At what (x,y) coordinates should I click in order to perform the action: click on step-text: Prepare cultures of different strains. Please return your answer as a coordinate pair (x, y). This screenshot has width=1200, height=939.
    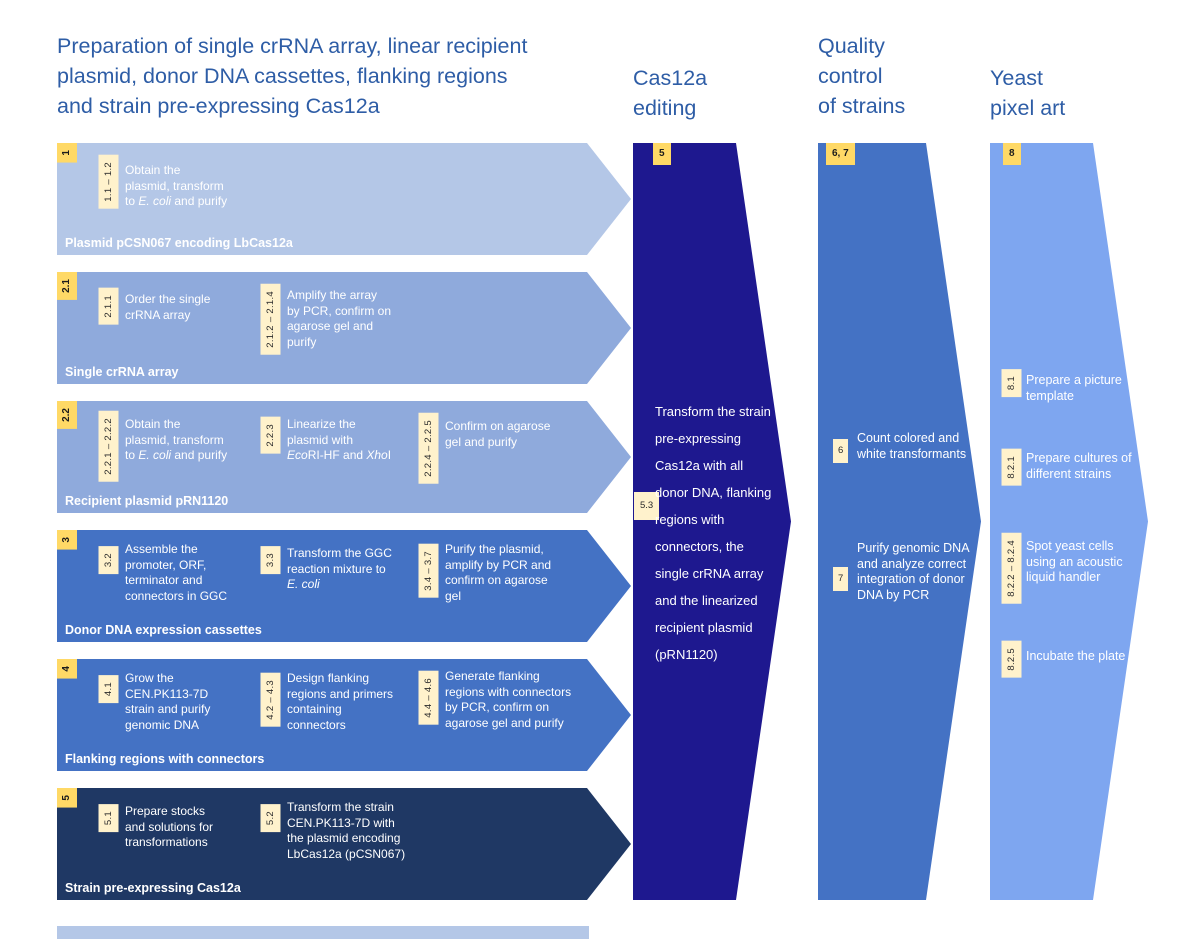
    Looking at the image, I should click on (1079, 466).